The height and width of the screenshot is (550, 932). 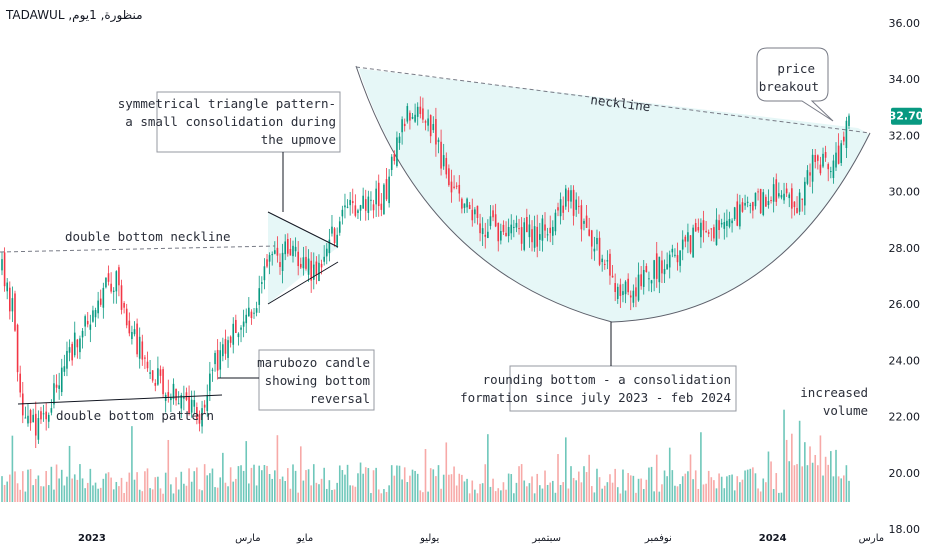 I want to click on triangle-note-line-2: a small consolidation during, so click(x=230, y=121).